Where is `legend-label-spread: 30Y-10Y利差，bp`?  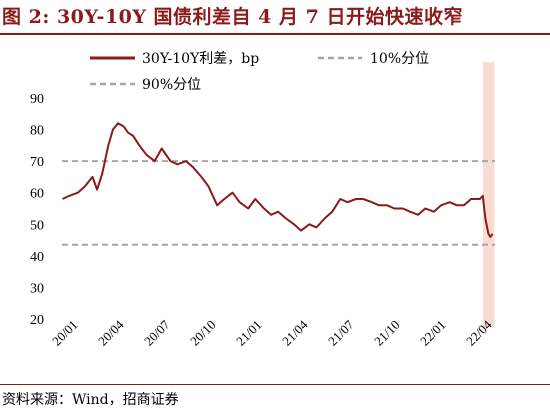 legend-label-spread: 30Y-10Y利差，bp is located at coordinates (200, 59).